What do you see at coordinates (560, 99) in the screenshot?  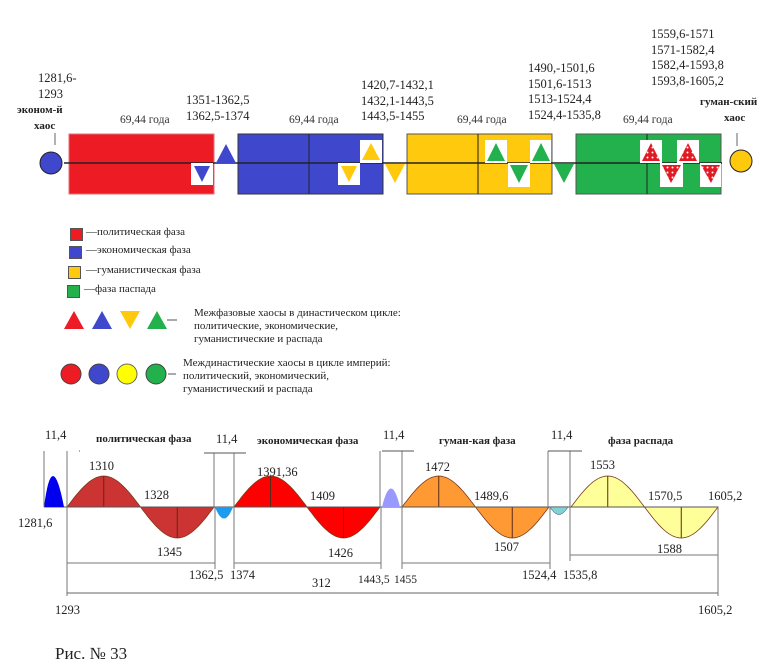 I see `date-label: 1513-1524,4` at bounding box center [560, 99].